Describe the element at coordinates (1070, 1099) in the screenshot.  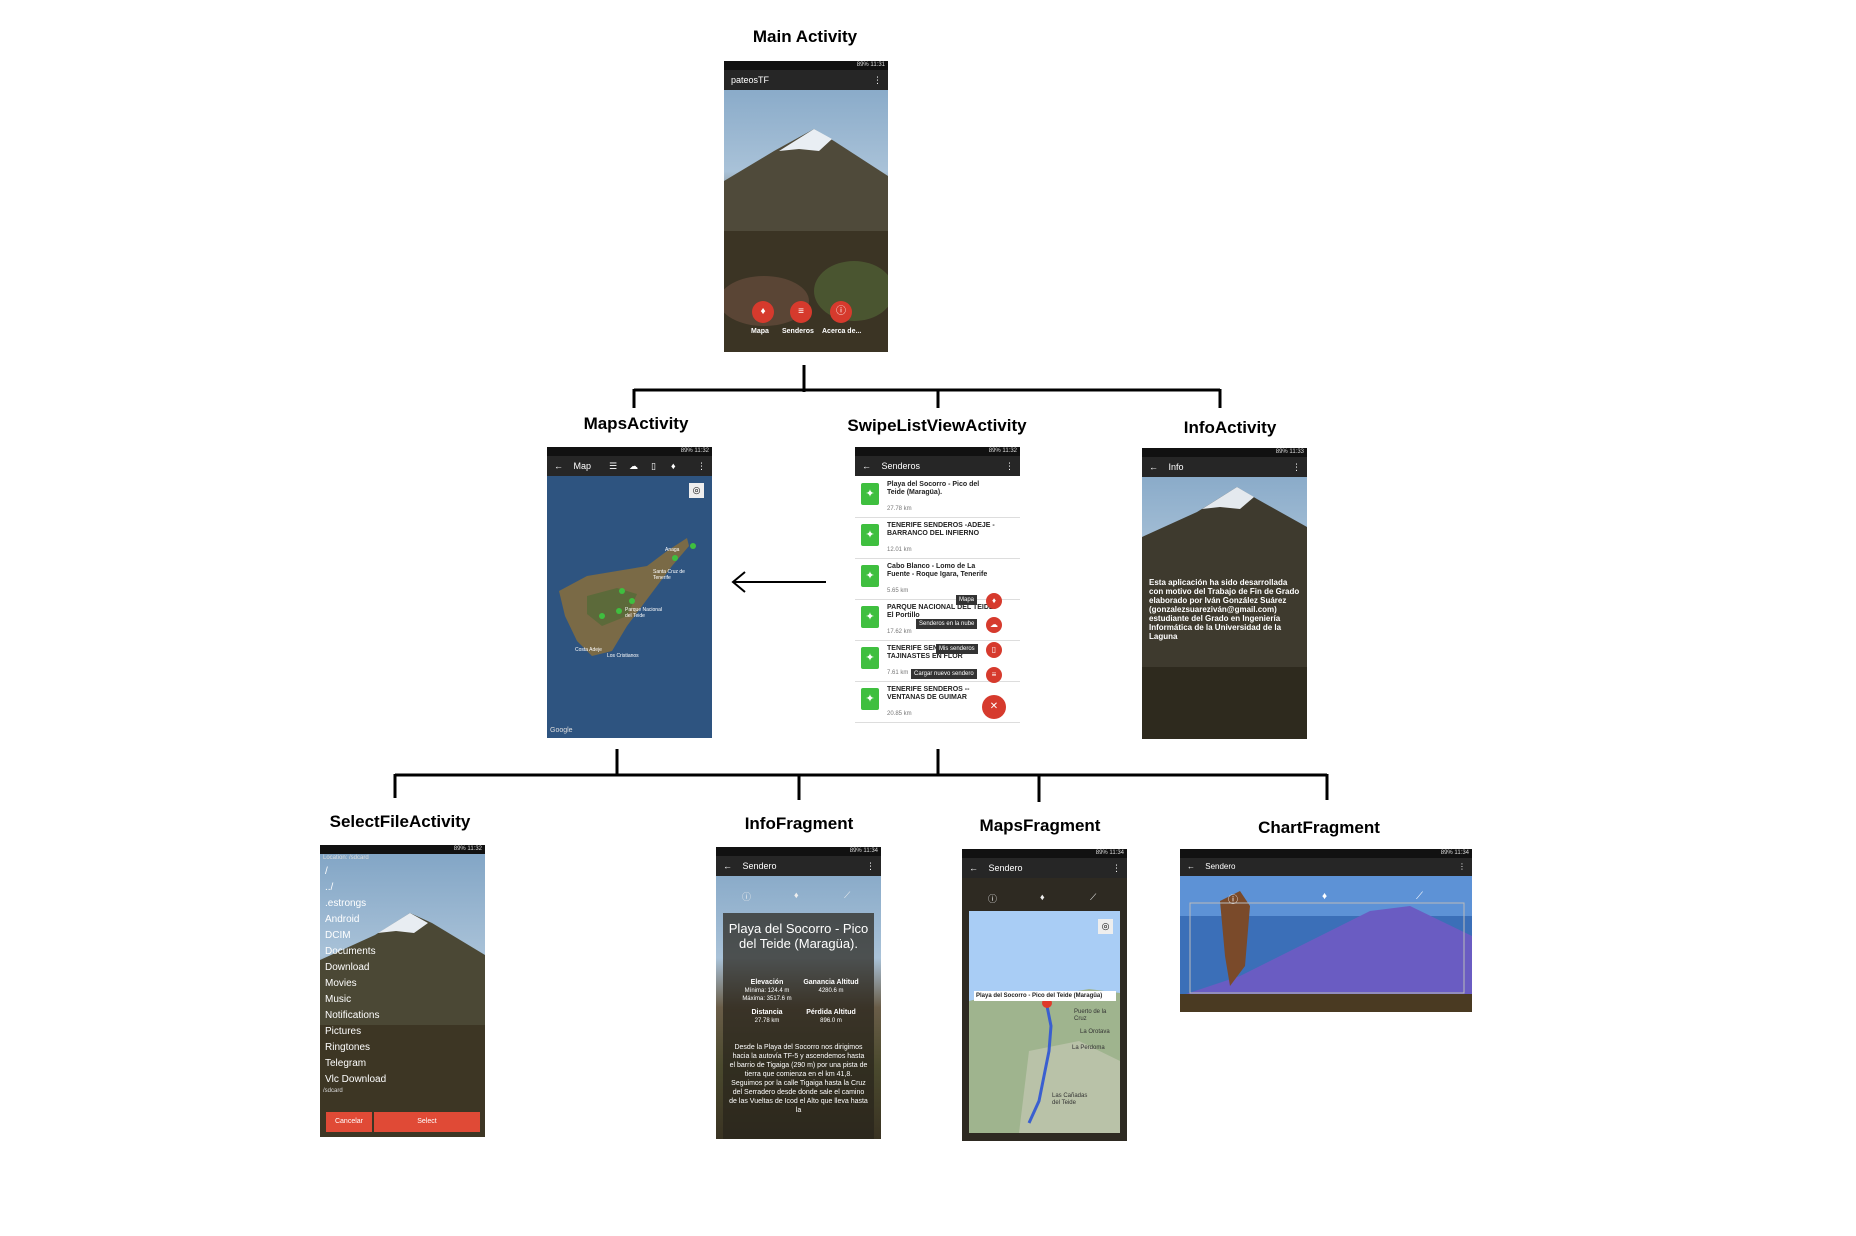
I see `place-label: Las Cañadas del Teide` at that location.